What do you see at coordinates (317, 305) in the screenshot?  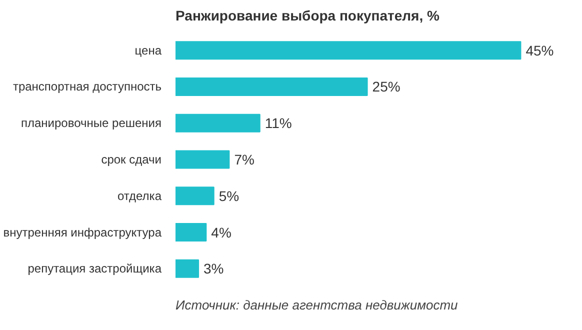 I see `text: Источник: данные агентства недвижимости` at bounding box center [317, 305].